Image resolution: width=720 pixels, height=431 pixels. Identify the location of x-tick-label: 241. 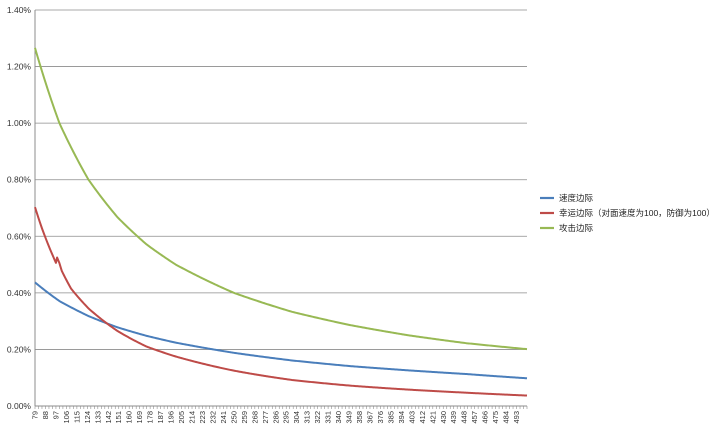
(223, 417).